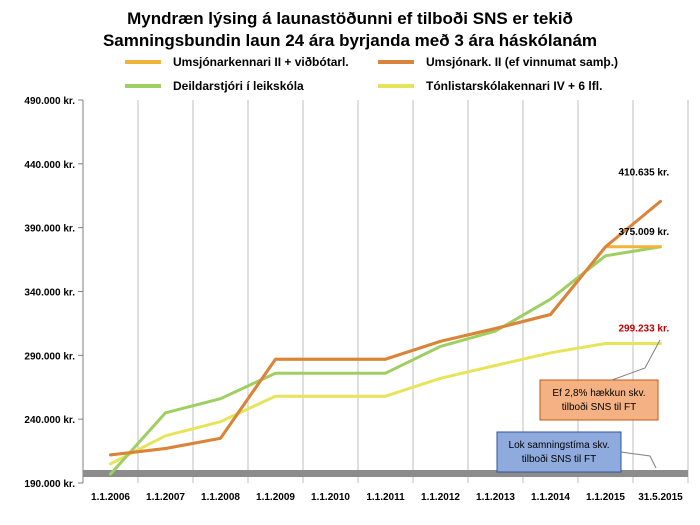 The width and height of the screenshot is (700, 525). I want to click on legend-label: Deildarstjóri í leikskóla, so click(238, 86).